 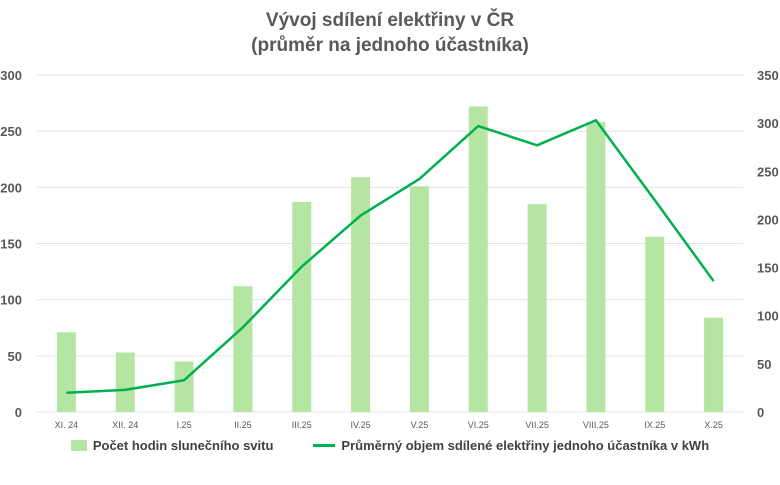 I want to click on right-tick-label: 250, so click(x=768, y=171).